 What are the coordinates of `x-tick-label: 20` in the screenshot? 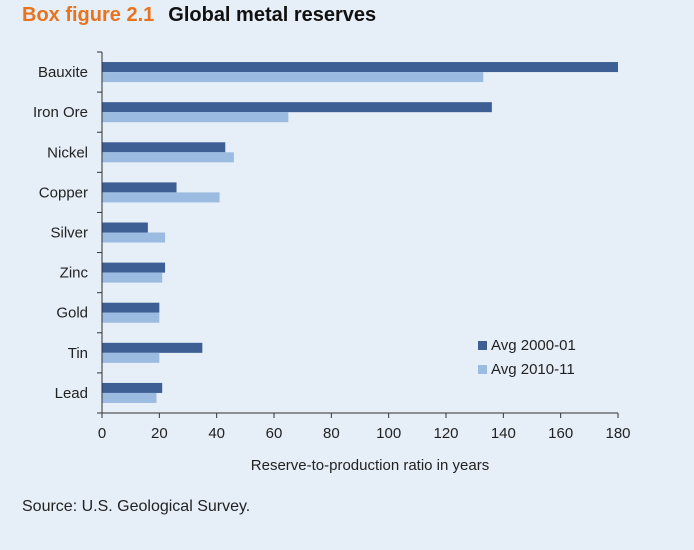 It's located at (159, 433).